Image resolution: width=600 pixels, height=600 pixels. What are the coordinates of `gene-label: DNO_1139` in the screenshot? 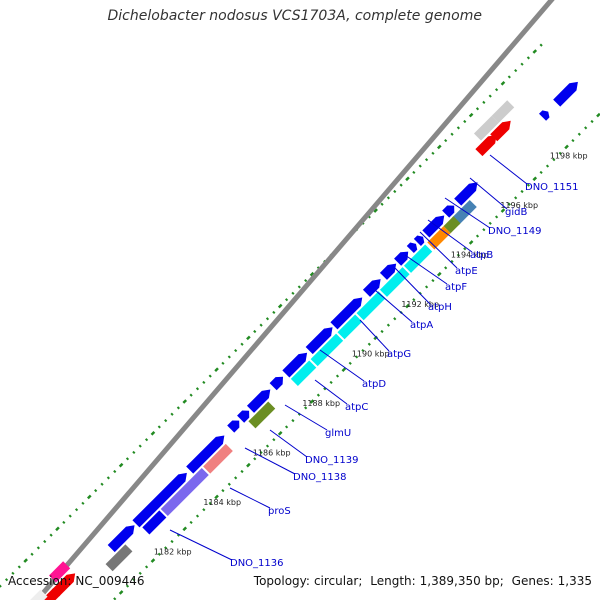 It's located at (332, 460).